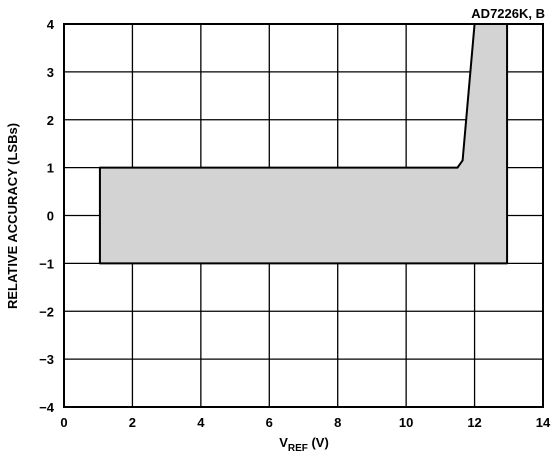  What do you see at coordinates (50, 168) in the screenshot?
I see `y-tick-label: 1` at bounding box center [50, 168].